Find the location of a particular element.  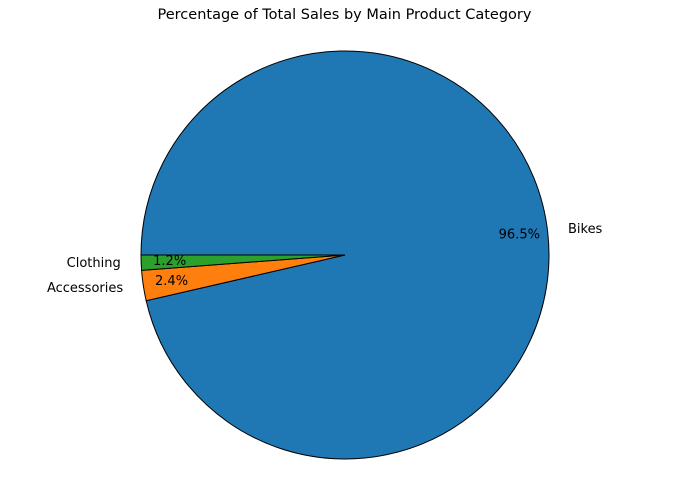

category-label-bikes: Bikes is located at coordinates (585, 229).